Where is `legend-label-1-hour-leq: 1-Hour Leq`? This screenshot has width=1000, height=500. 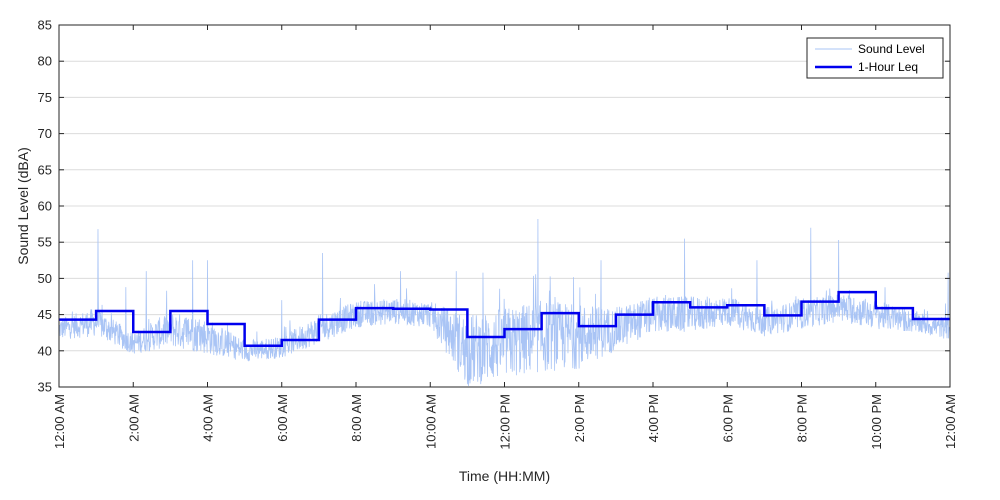
legend-label-1-hour-leq: 1-Hour Leq is located at coordinates (888, 67).